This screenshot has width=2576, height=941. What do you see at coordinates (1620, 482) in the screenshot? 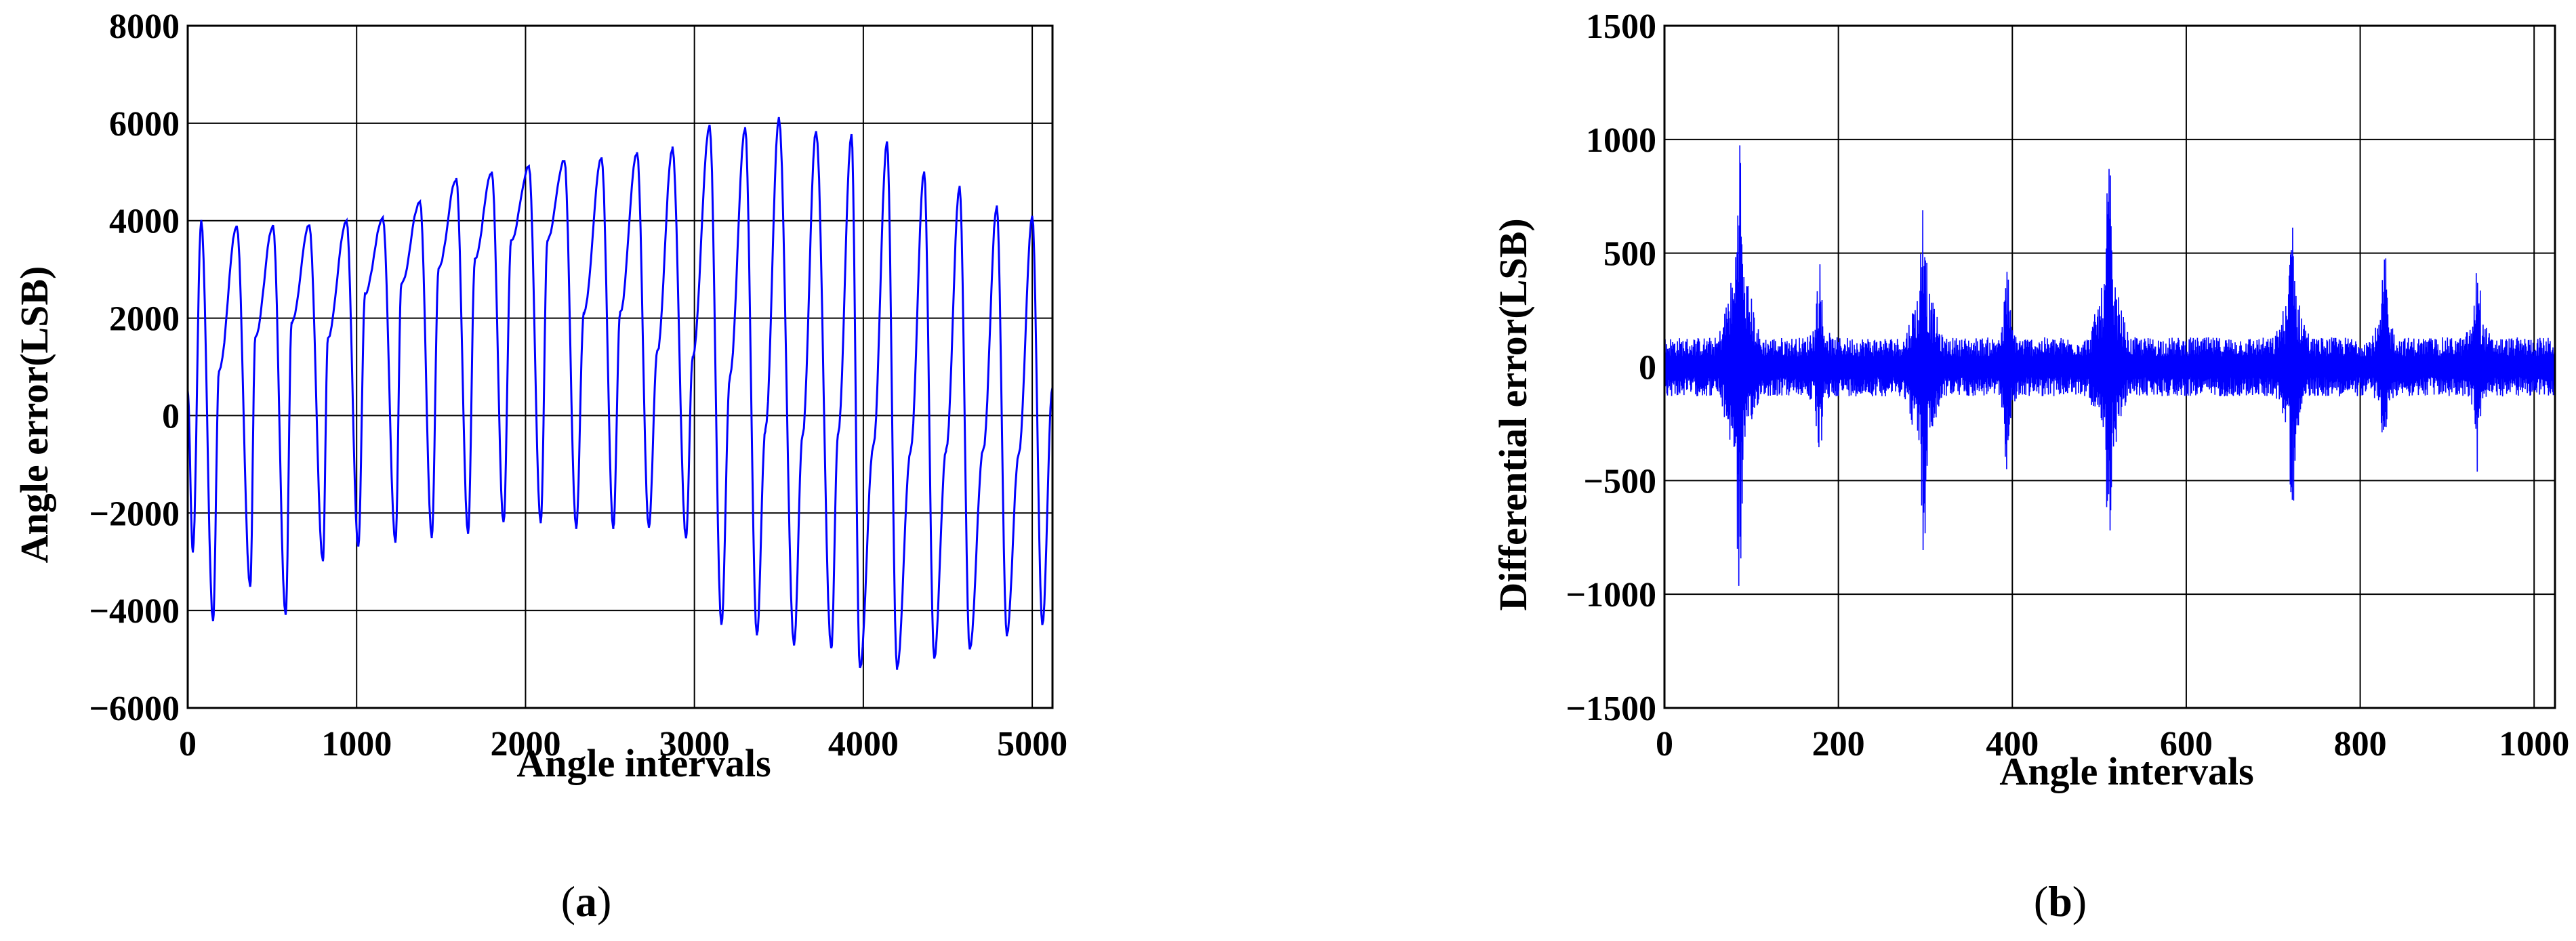
I see `chart-b-y-tick-label: −500` at bounding box center [1620, 482].